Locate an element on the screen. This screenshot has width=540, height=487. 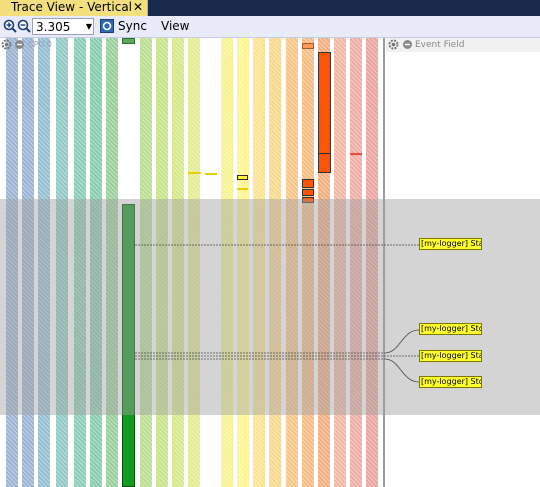
event-field-header: Event Field is located at coordinates (463, 45).